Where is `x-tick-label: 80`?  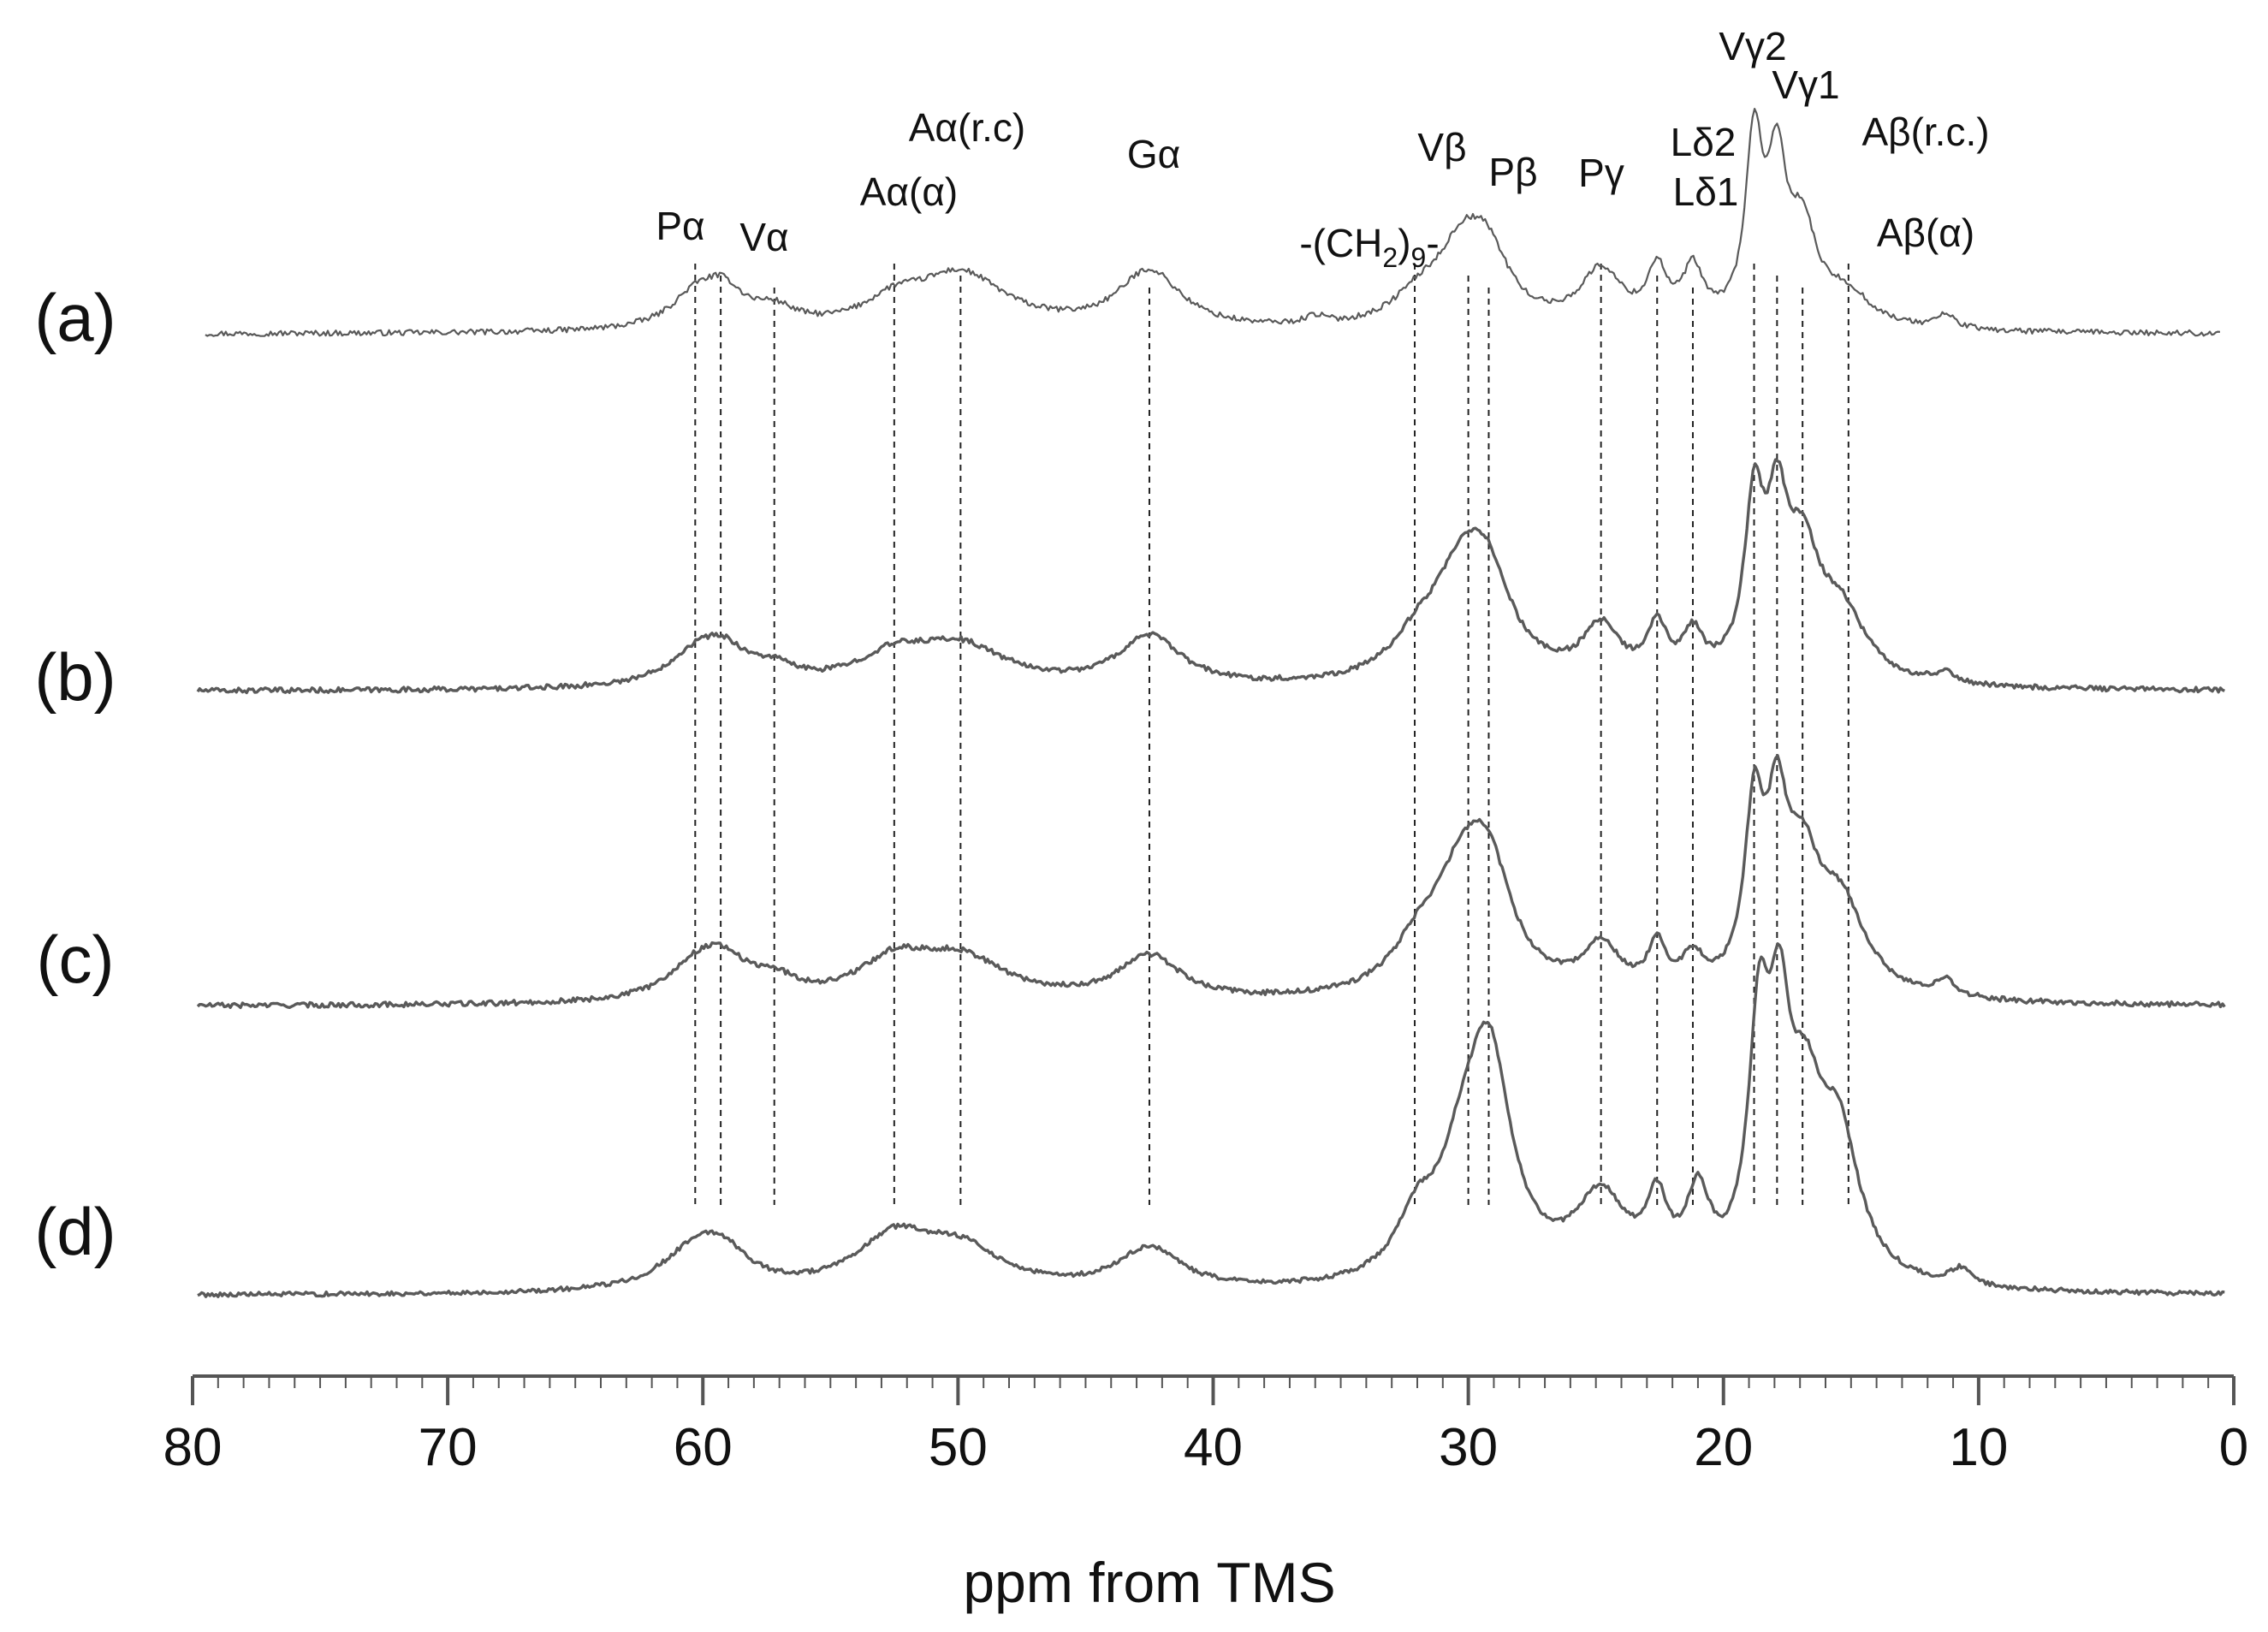
x-tick-label: 80 is located at coordinates (193, 1447).